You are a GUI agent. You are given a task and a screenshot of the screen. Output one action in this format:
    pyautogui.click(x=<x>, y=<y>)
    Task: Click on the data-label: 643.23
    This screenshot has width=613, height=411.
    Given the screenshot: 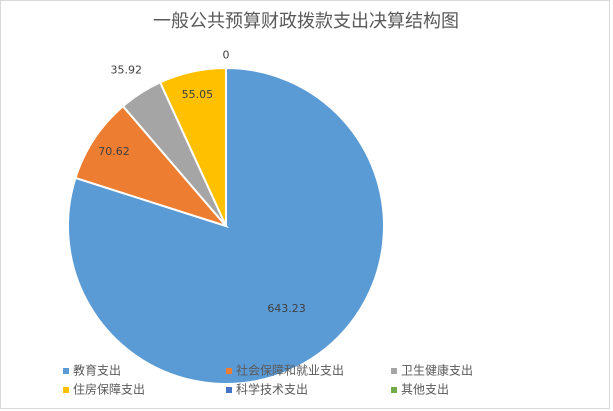 What is the action you would take?
    pyautogui.click(x=286, y=308)
    